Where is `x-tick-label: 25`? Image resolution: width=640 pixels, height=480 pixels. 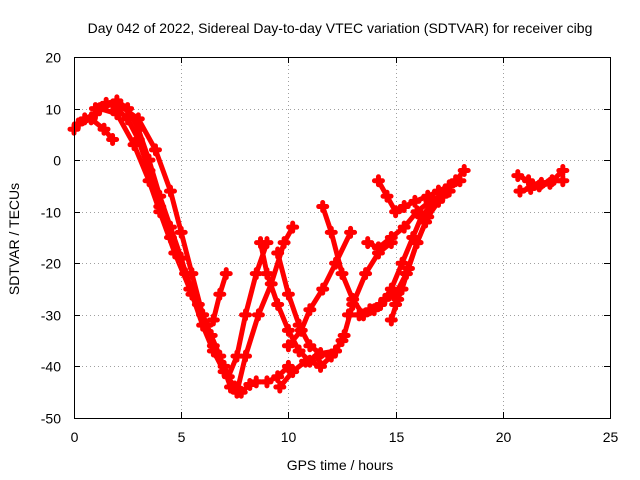 x-tick-label: 25 is located at coordinates (611, 437).